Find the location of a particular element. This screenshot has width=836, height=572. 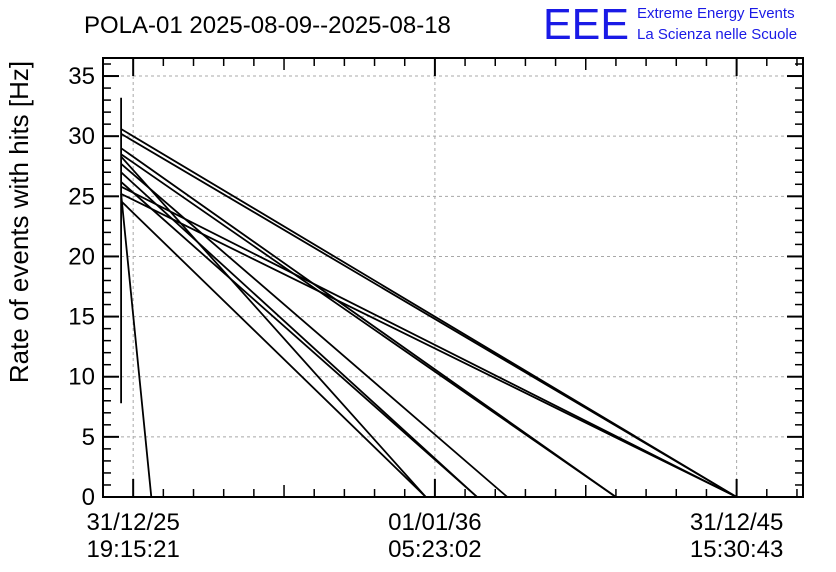

chart-title: POLA-01 2025-08-09--2025-08-18 is located at coordinates (267, 25).